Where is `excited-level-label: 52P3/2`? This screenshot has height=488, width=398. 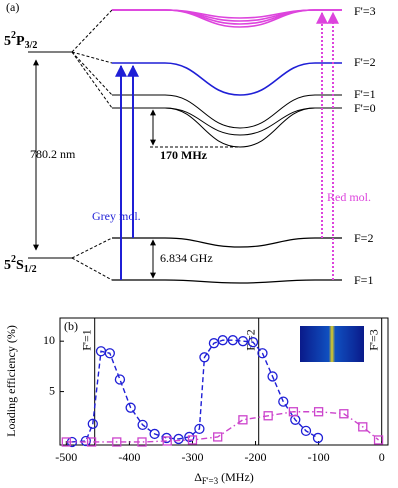 excited-level-label: 52P3/2 is located at coordinates (20, 40).